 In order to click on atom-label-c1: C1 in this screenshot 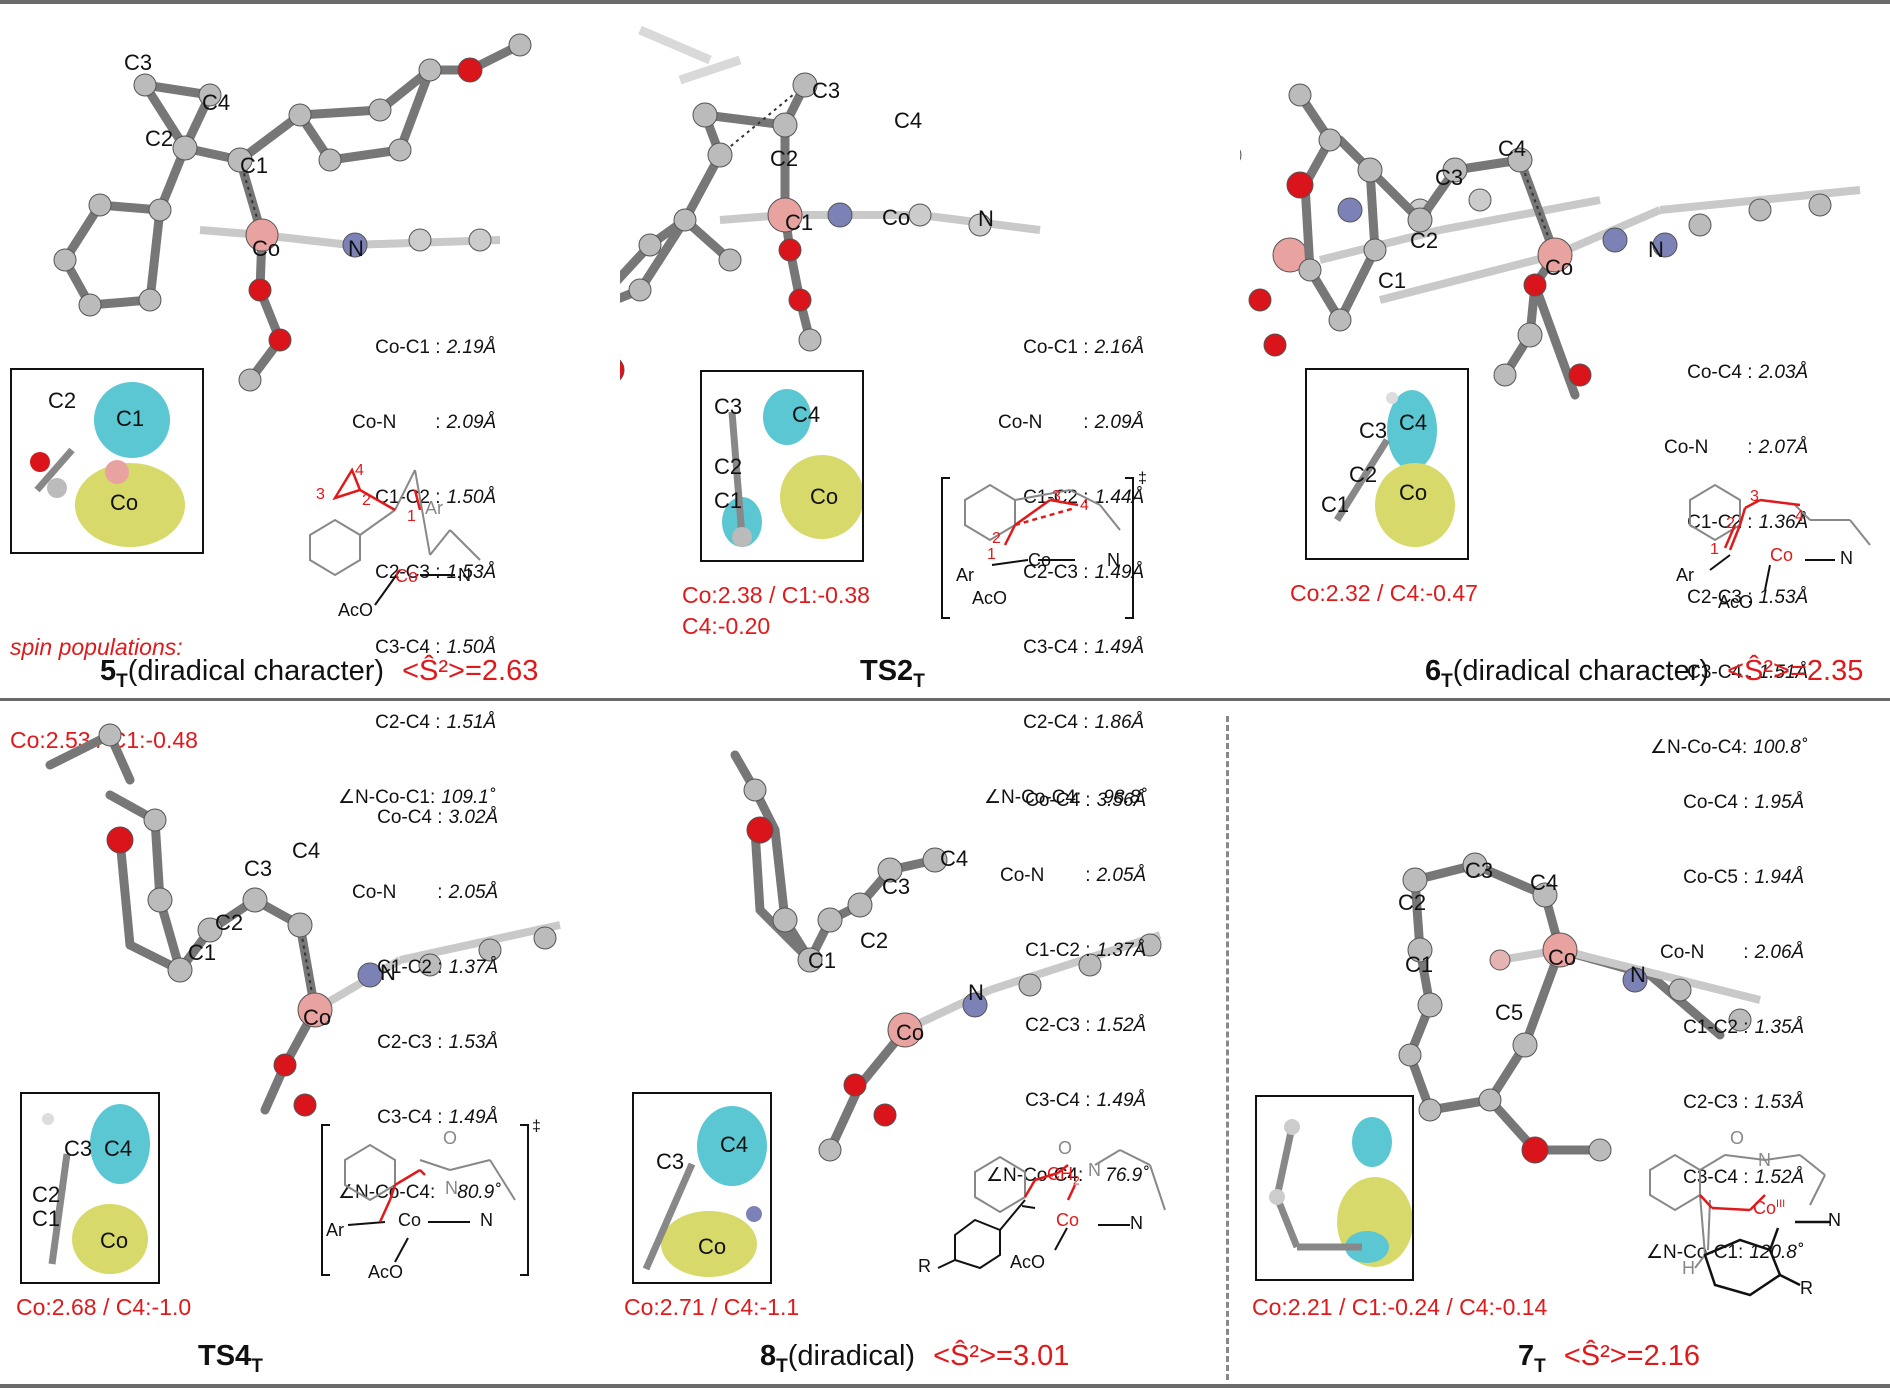, I will do `click(254, 165)`.